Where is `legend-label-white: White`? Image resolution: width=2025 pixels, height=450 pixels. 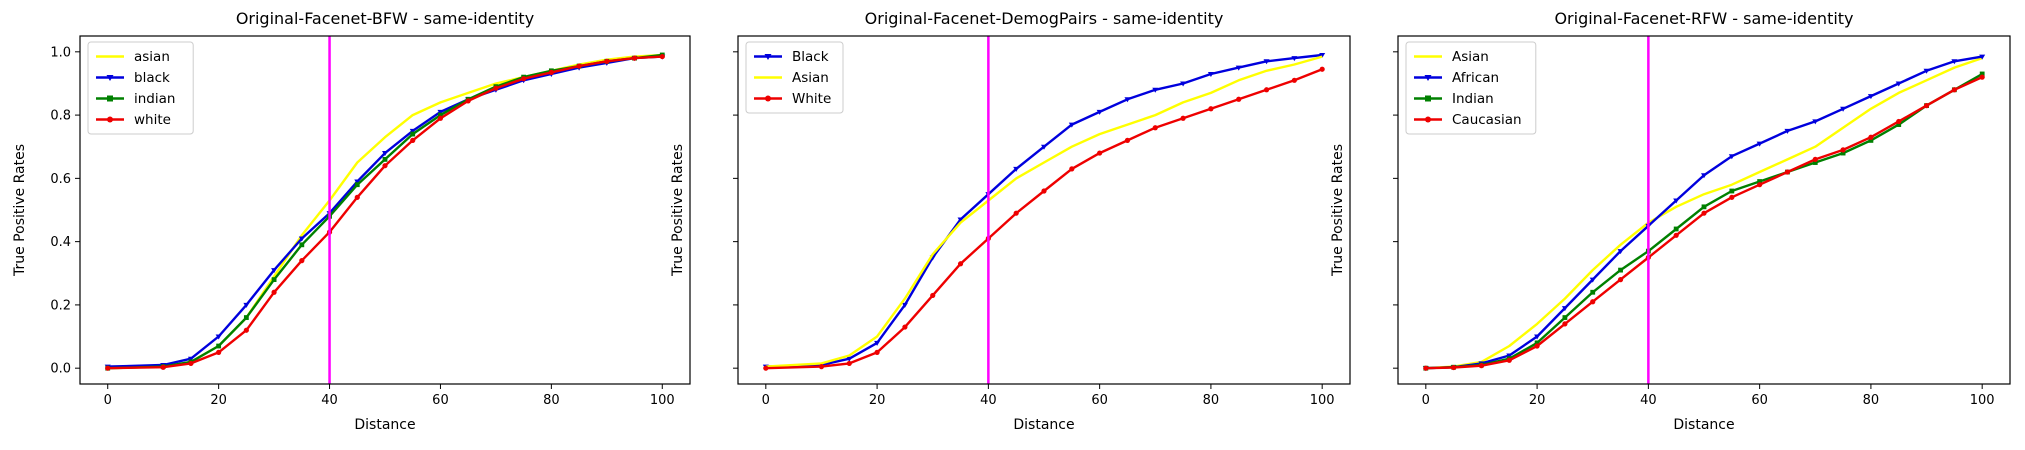 legend-label-white: White is located at coordinates (811, 99).